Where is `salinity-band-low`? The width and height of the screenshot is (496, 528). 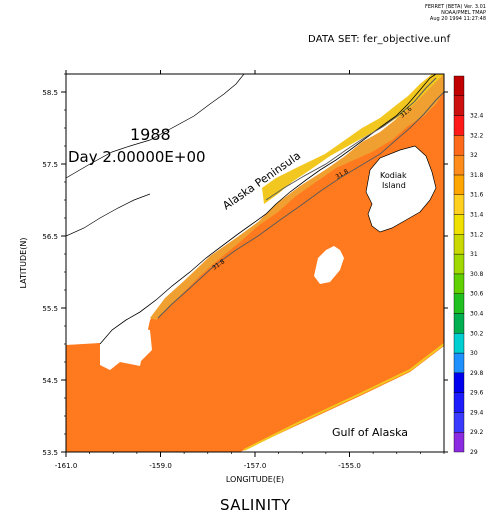 salinity-band-low is located at coordinates (353, 139).